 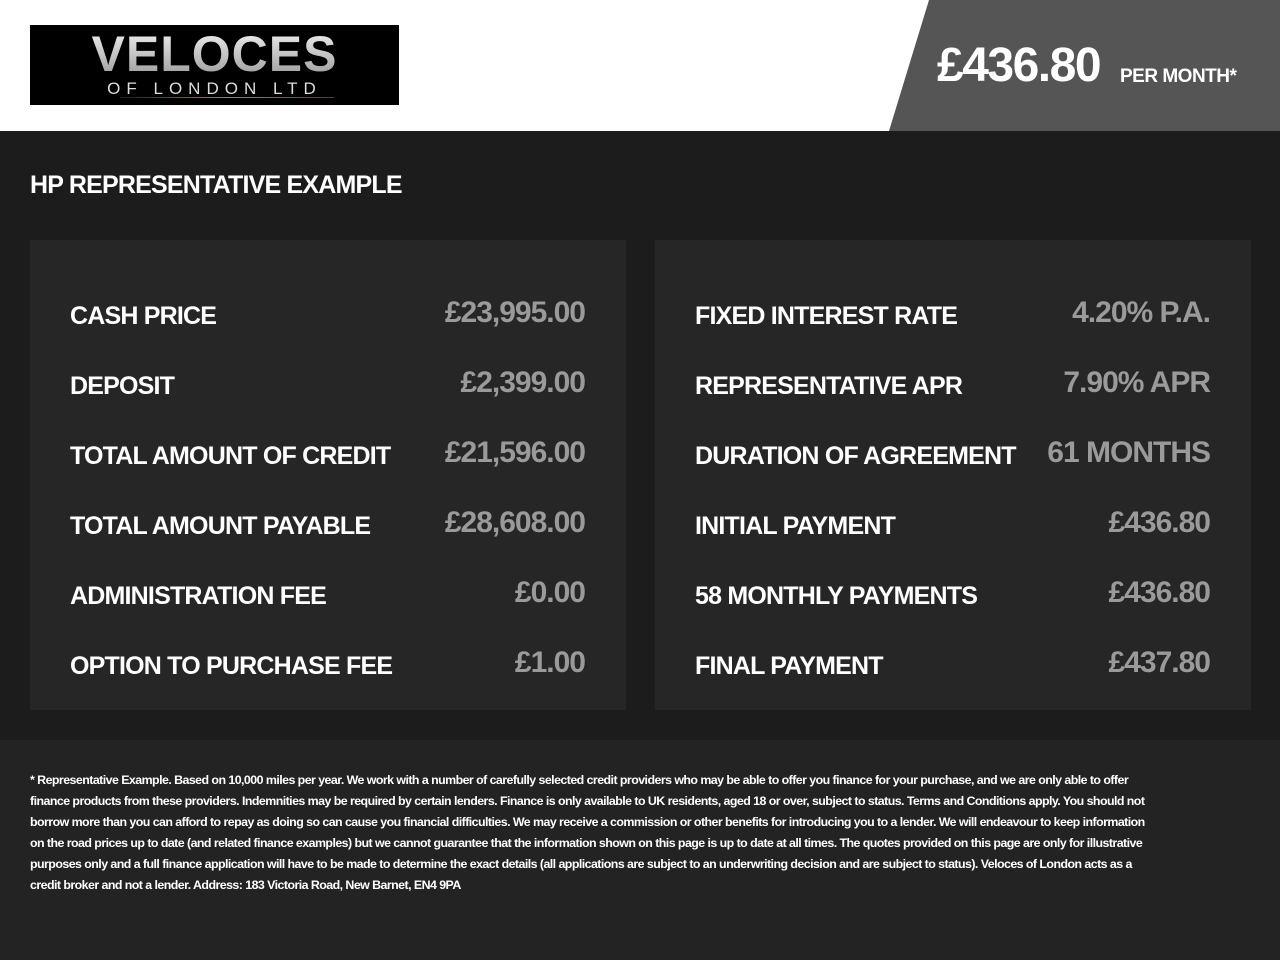 I want to click on logo-title: VELOCES, so click(x=214, y=54).